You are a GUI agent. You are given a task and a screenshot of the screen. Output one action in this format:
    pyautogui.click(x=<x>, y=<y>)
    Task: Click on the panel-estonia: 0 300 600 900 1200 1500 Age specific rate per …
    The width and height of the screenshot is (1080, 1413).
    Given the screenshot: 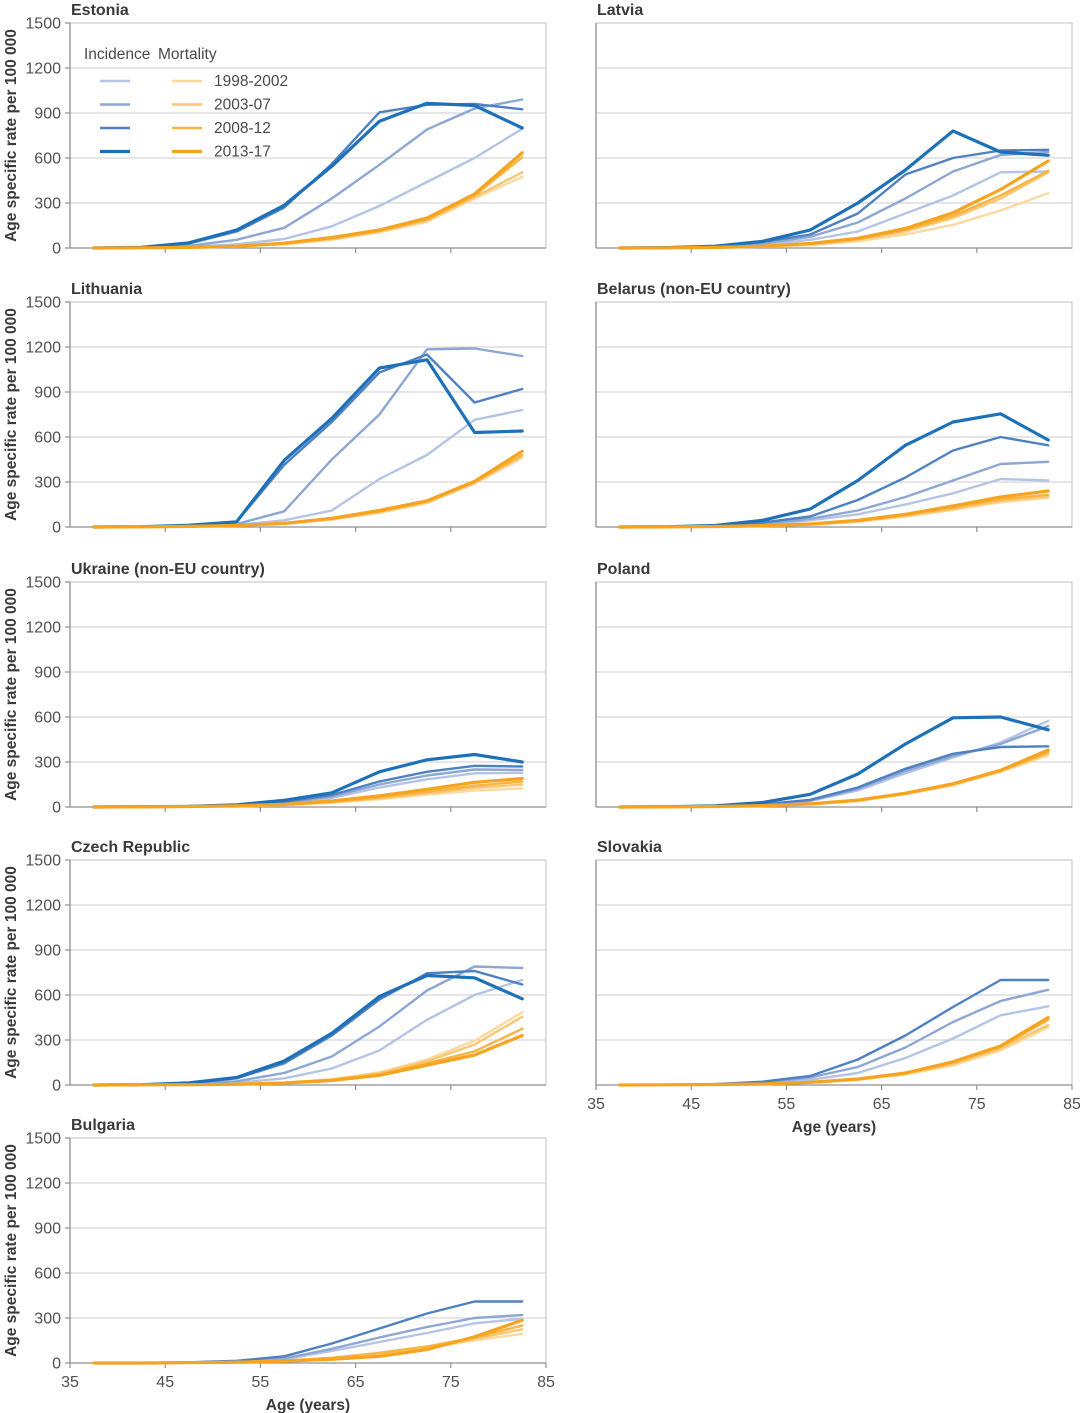 What is the action you would take?
    pyautogui.click(x=275, y=130)
    